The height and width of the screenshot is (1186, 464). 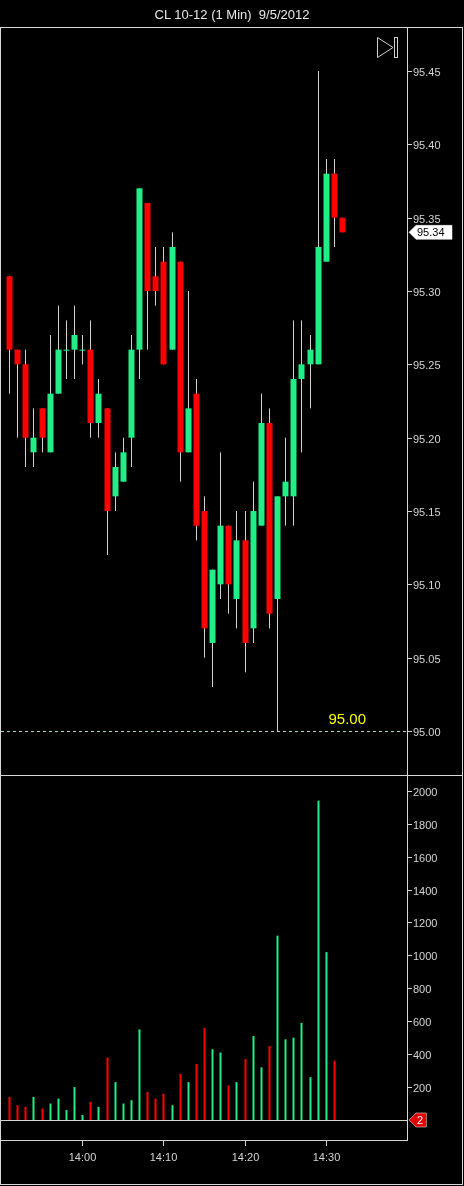 What do you see at coordinates (422, 988) in the screenshot?
I see `y-tick-label: 800` at bounding box center [422, 988].